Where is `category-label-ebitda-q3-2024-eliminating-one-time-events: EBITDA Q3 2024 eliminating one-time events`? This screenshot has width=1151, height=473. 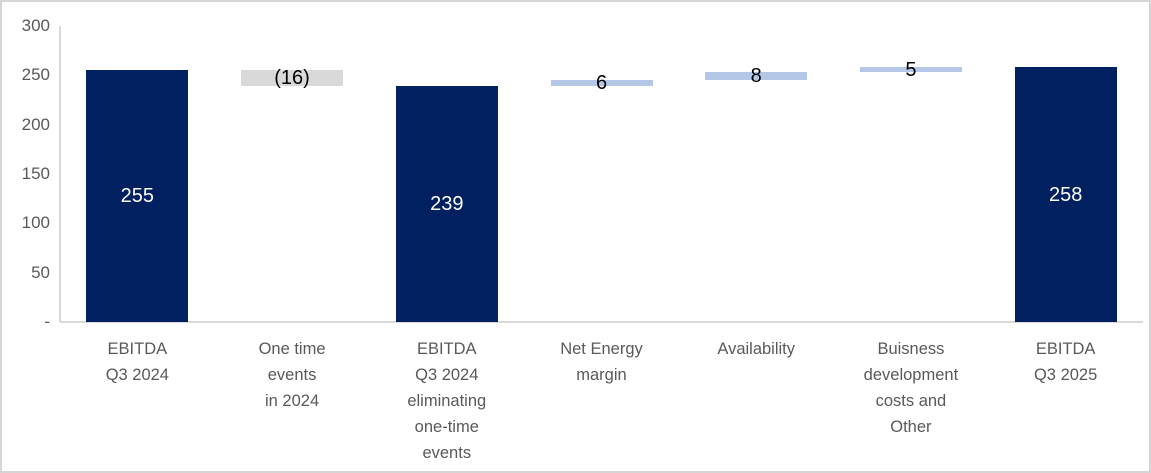
category-label-ebitda-q3-2024-eliminating-one-time-events: EBITDA Q3 2024 eliminating one-time events is located at coordinates (446, 401).